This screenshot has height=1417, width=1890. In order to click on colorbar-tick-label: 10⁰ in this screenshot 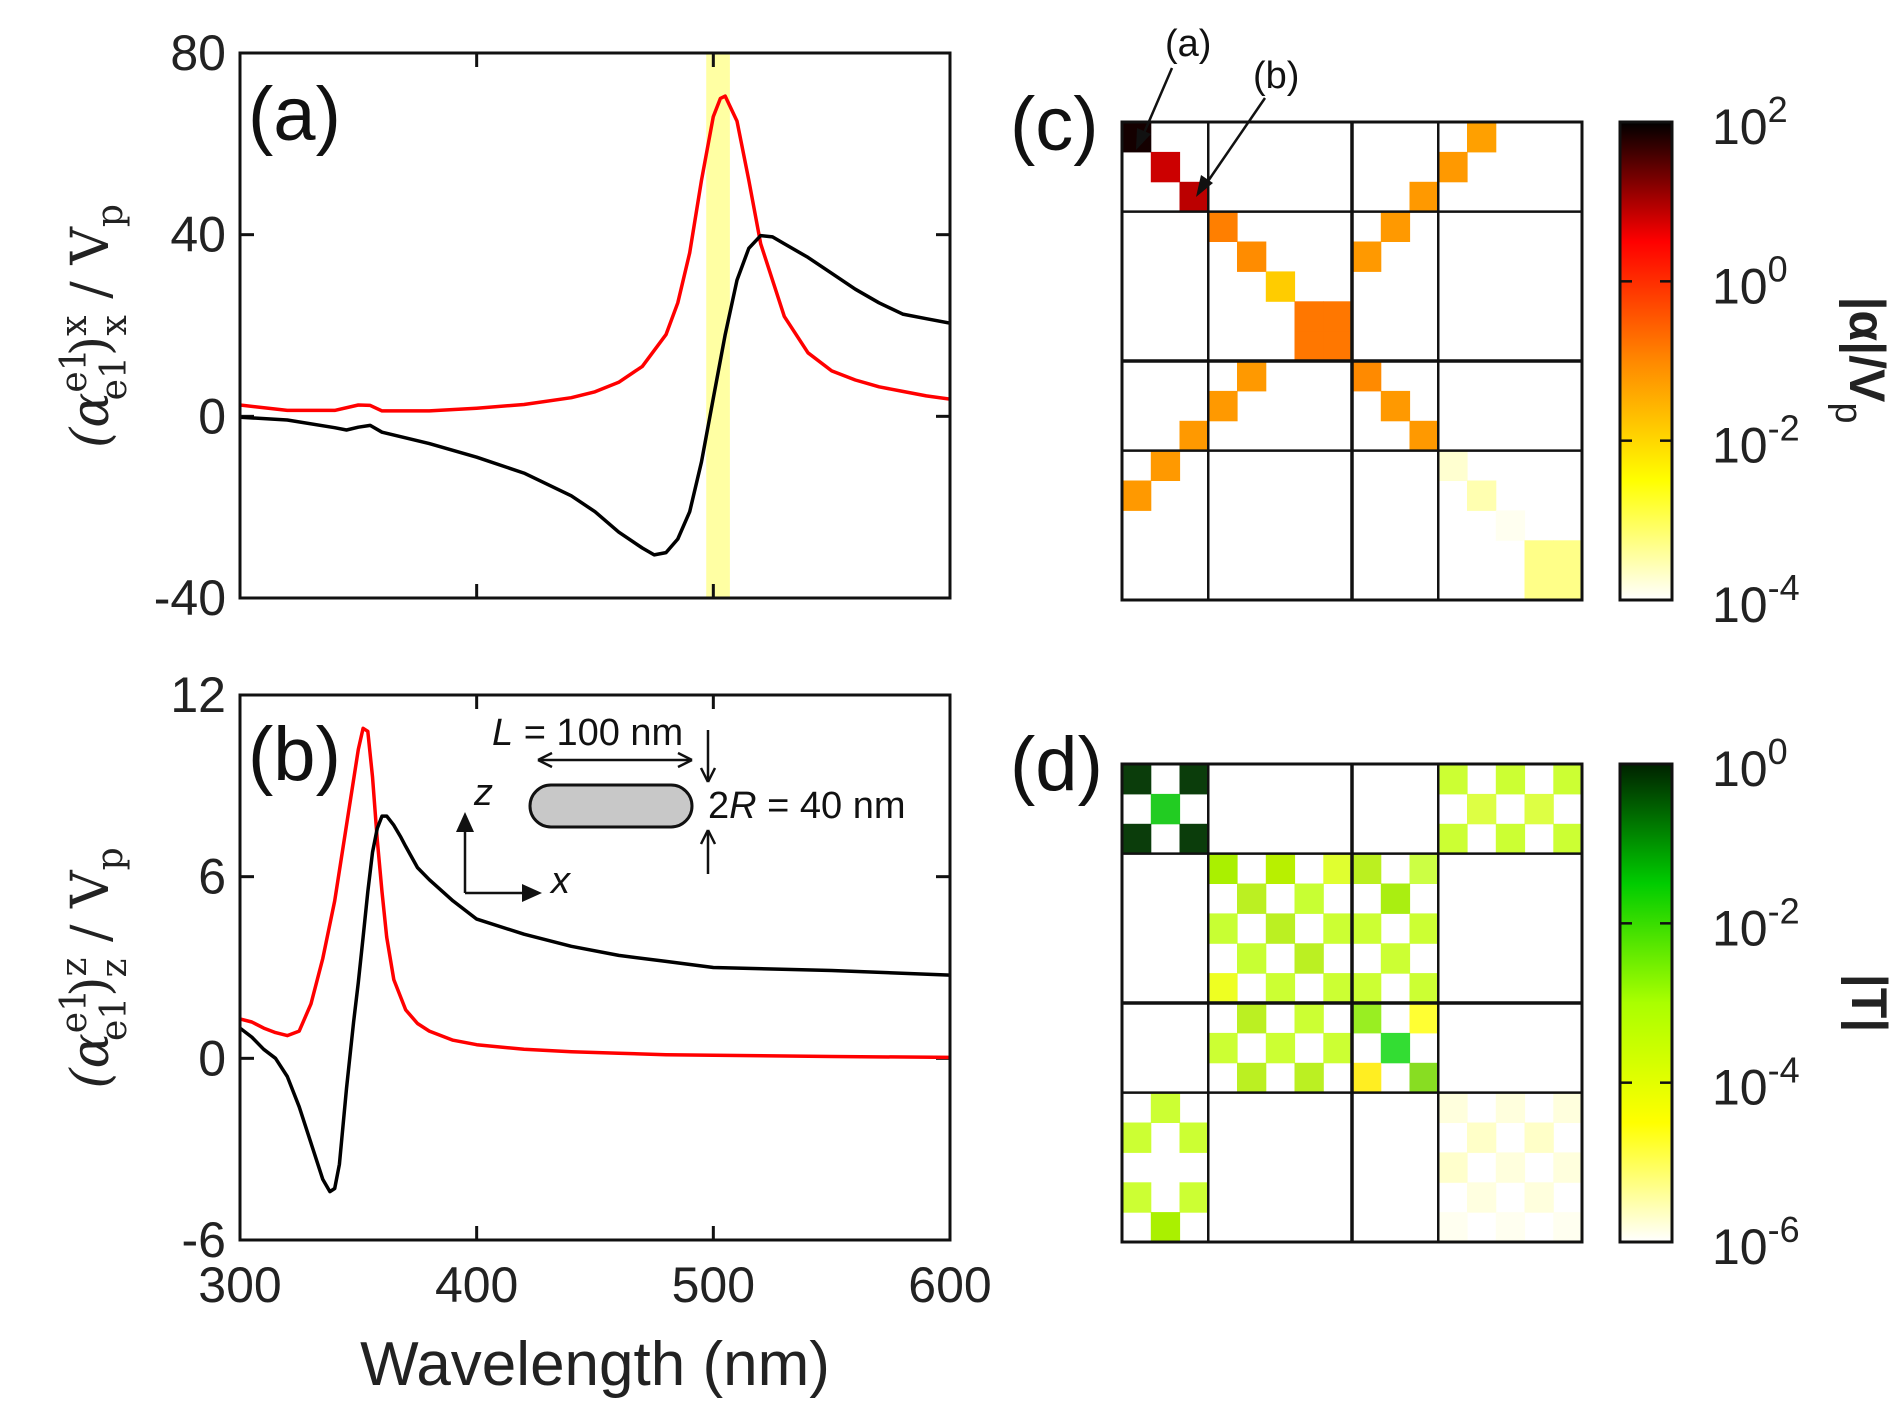, I will do `click(1750, 281)`.